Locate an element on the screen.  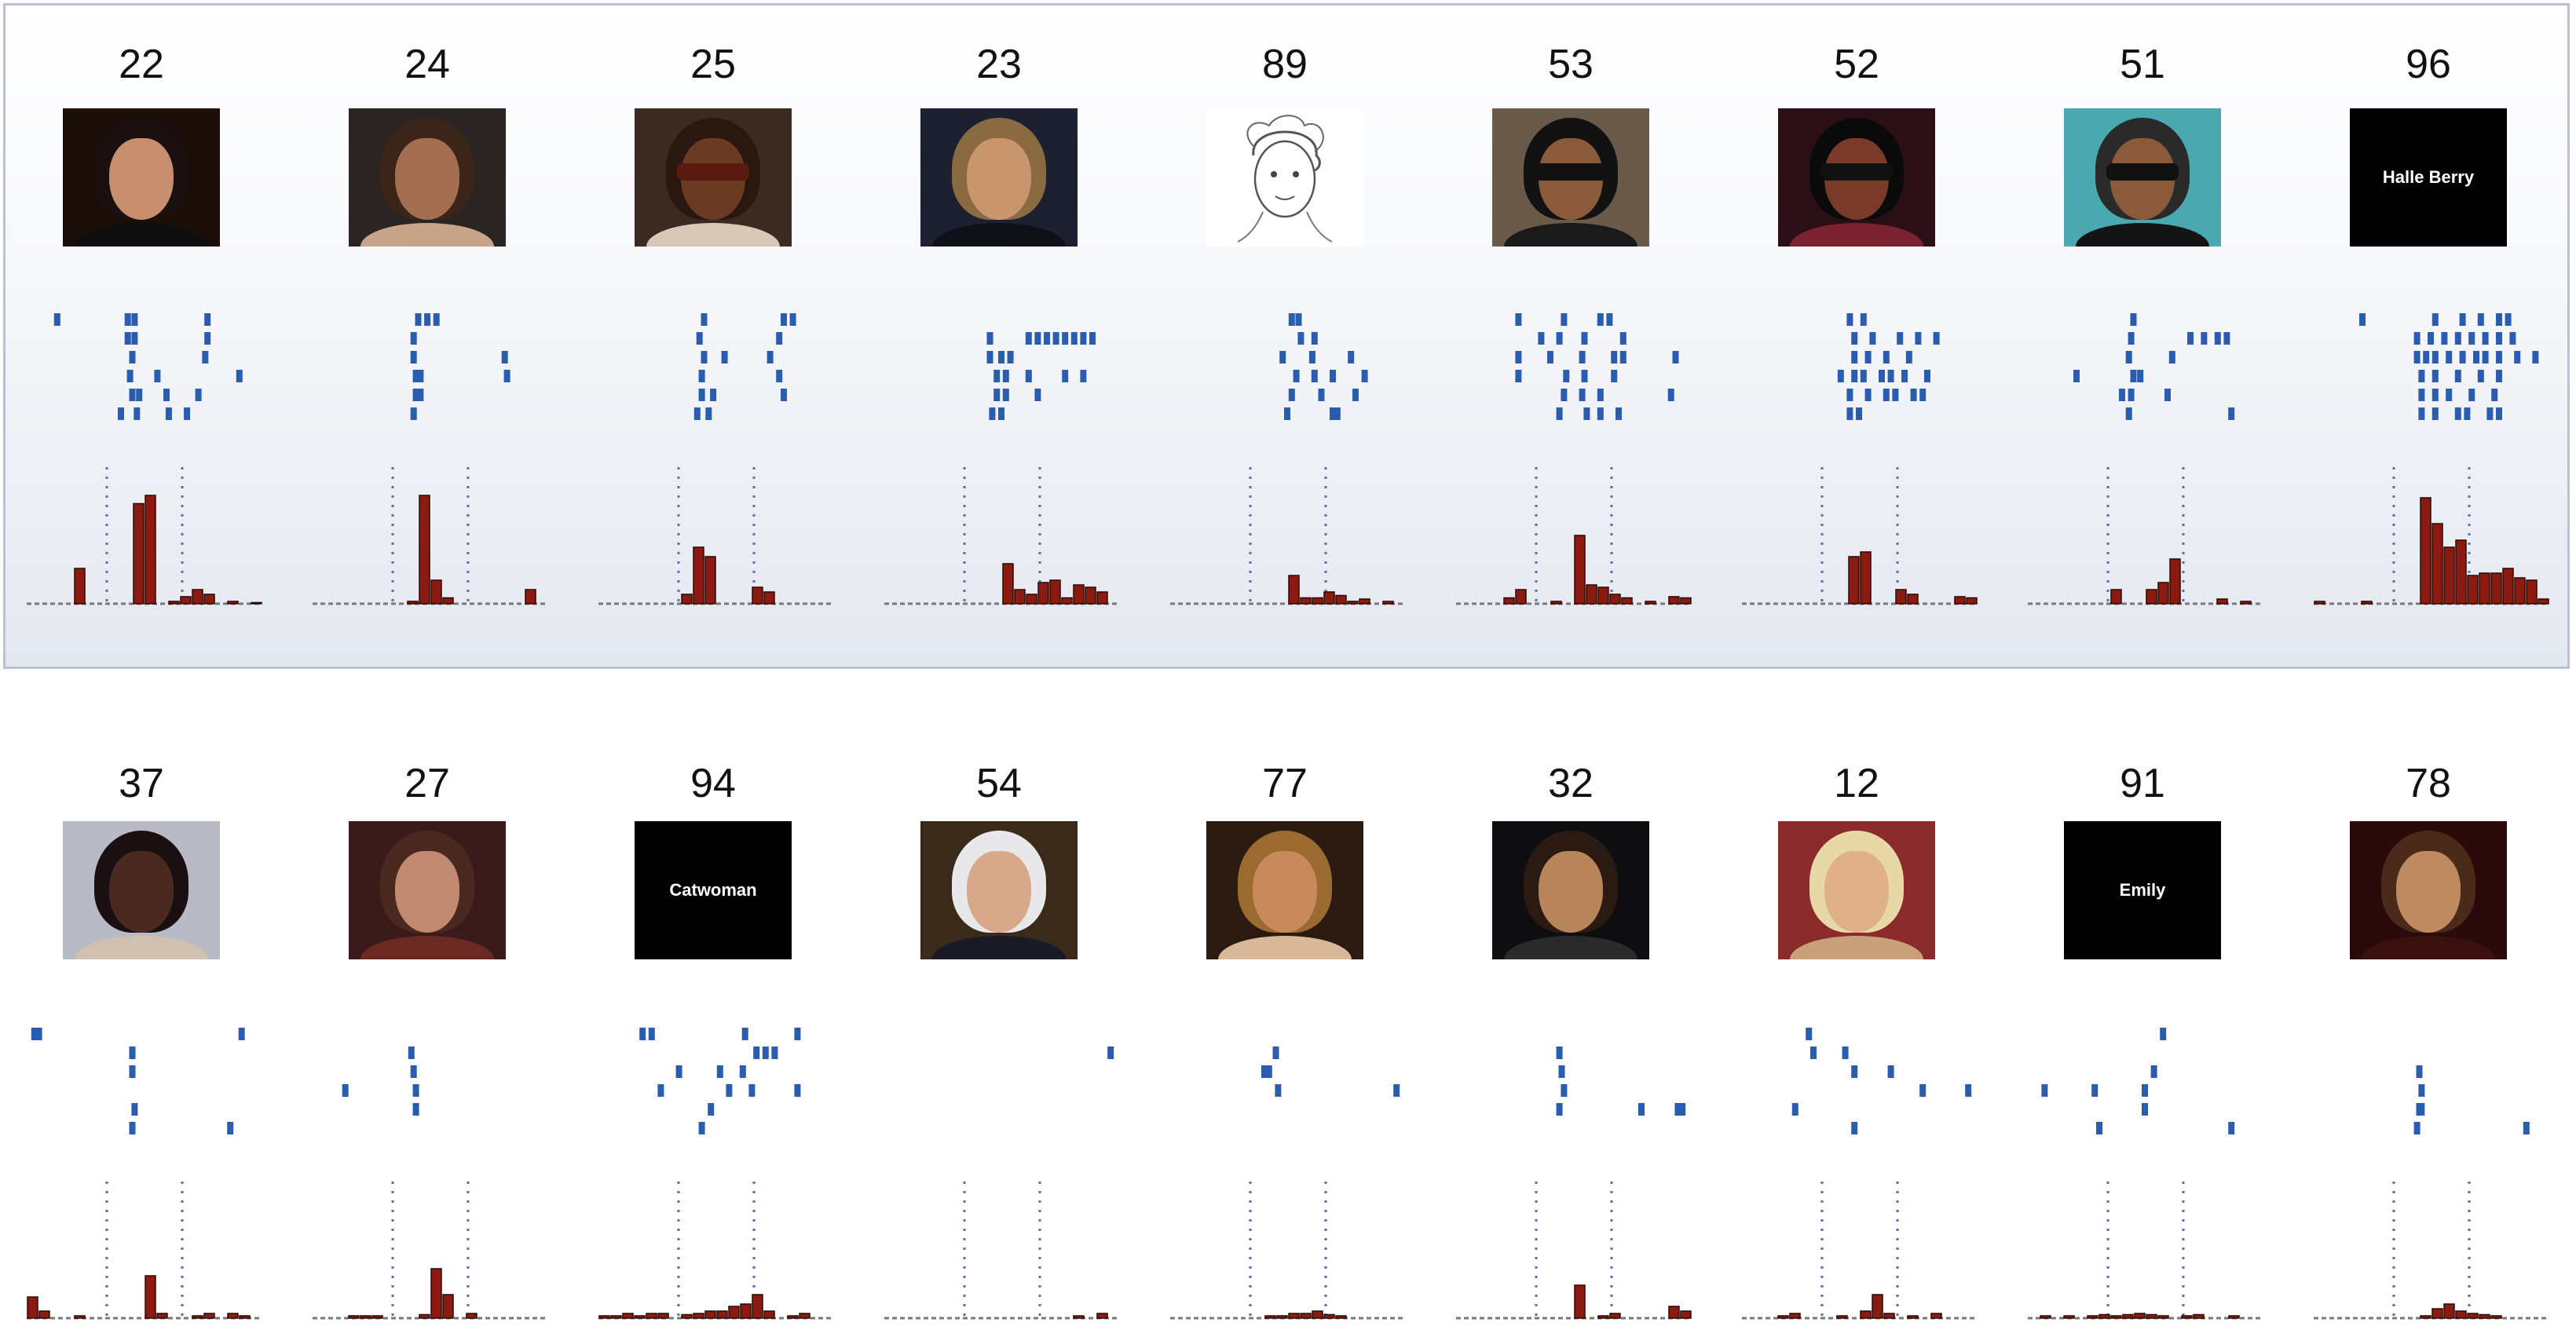
stimulus-number: 25 is located at coordinates (713, 64).